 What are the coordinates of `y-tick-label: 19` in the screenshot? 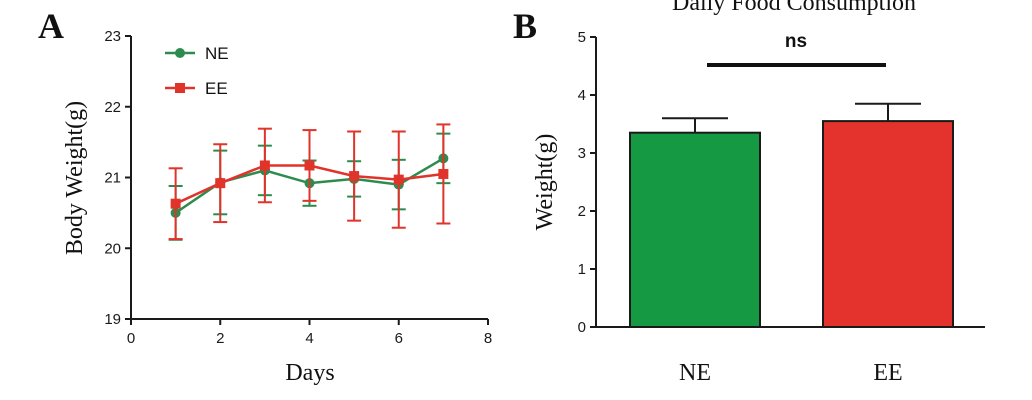 It's located at (112, 319).